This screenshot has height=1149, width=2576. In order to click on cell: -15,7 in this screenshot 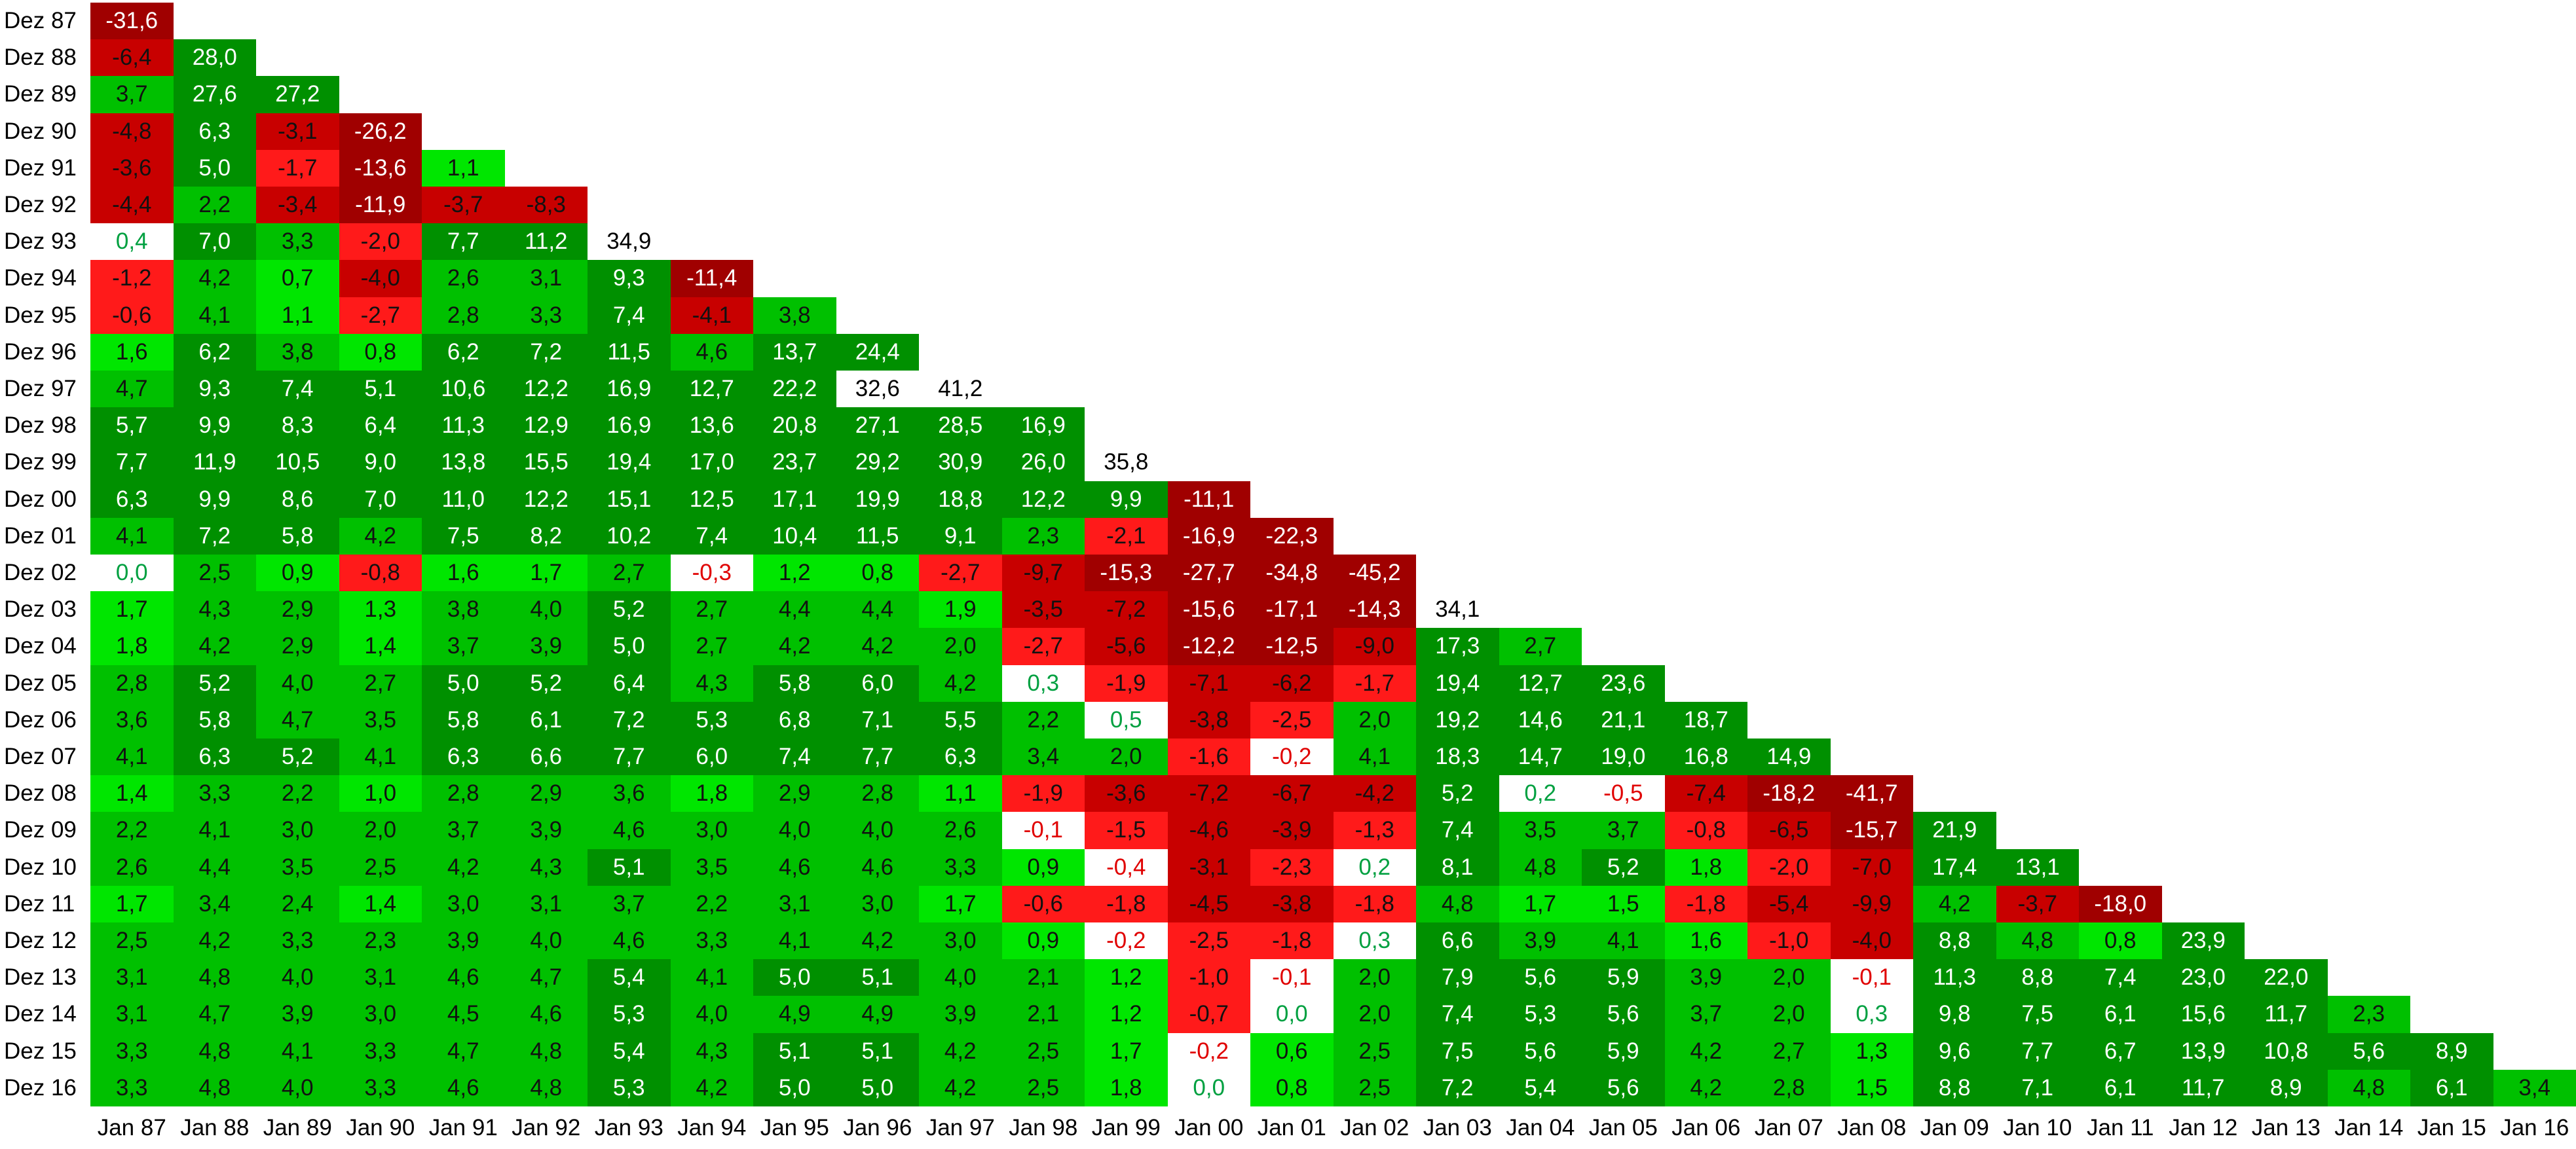, I will do `click(1871, 830)`.